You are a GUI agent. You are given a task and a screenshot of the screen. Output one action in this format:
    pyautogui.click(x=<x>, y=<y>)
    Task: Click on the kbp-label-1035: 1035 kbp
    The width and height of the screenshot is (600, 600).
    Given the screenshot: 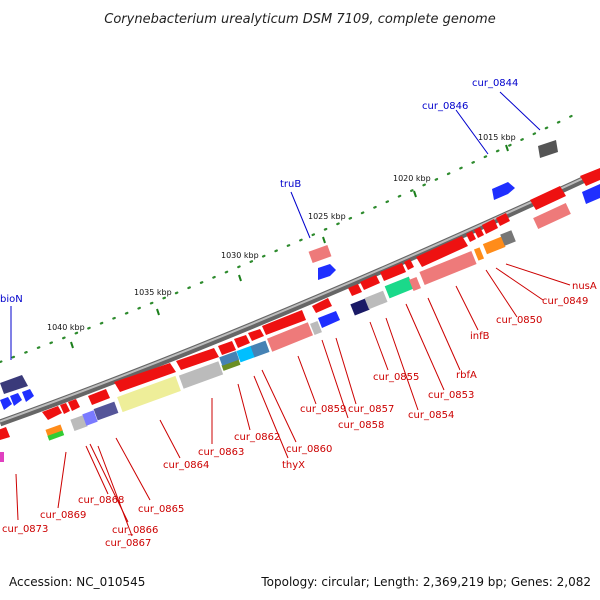 What is the action you would take?
    pyautogui.click(x=153, y=292)
    